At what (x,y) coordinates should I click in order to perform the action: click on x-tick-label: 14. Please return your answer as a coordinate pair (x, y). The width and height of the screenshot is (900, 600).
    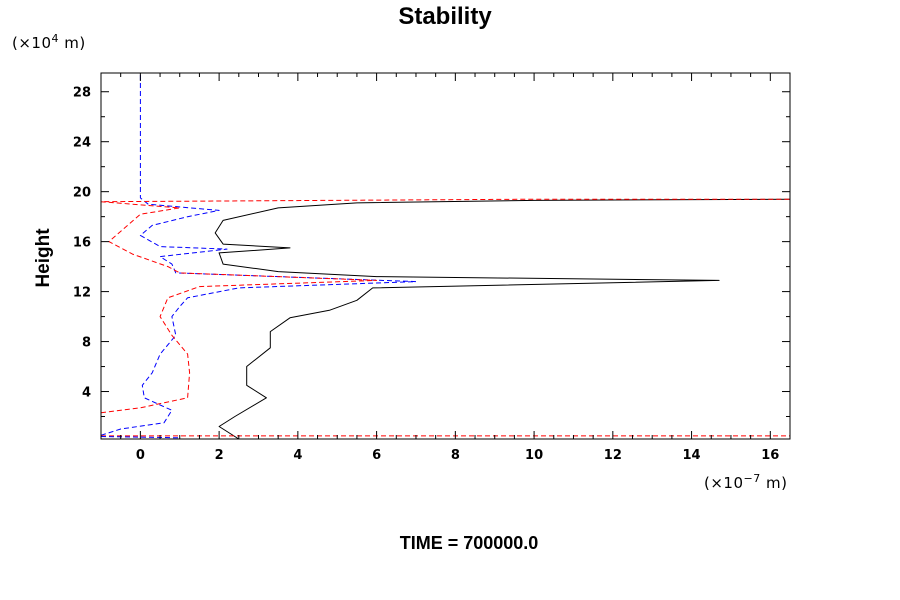
    Looking at the image, I should click on (692, 455).